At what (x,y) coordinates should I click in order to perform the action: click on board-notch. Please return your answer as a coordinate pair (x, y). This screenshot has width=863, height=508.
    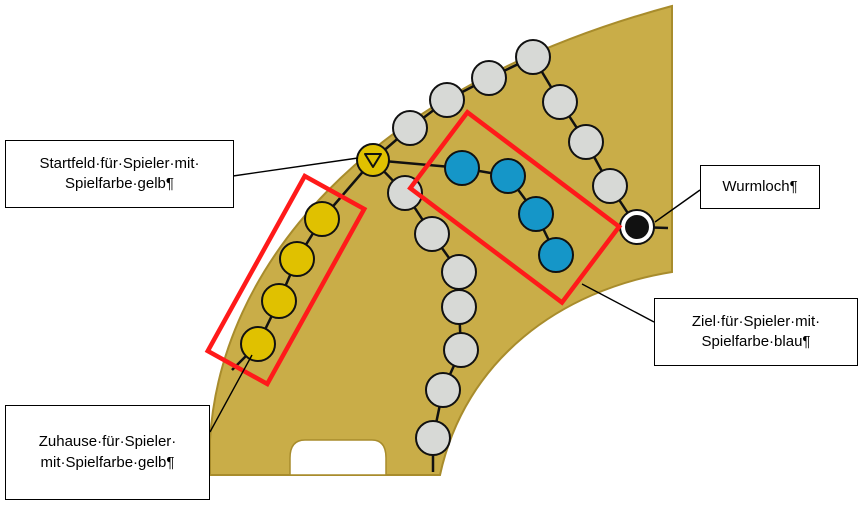
    Looking at the image, I should click on (338, 457).